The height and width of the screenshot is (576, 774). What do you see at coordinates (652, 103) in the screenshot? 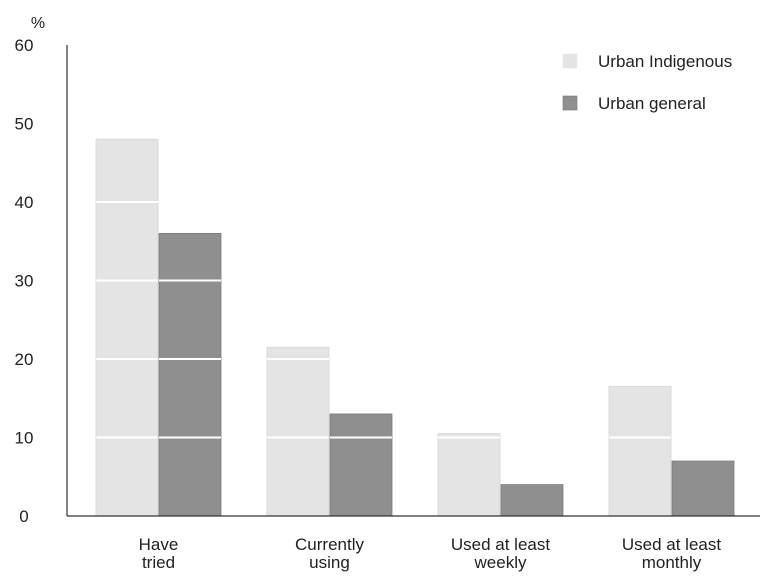
I see `legend-label: Urban general` at bounding box center [652, 103].